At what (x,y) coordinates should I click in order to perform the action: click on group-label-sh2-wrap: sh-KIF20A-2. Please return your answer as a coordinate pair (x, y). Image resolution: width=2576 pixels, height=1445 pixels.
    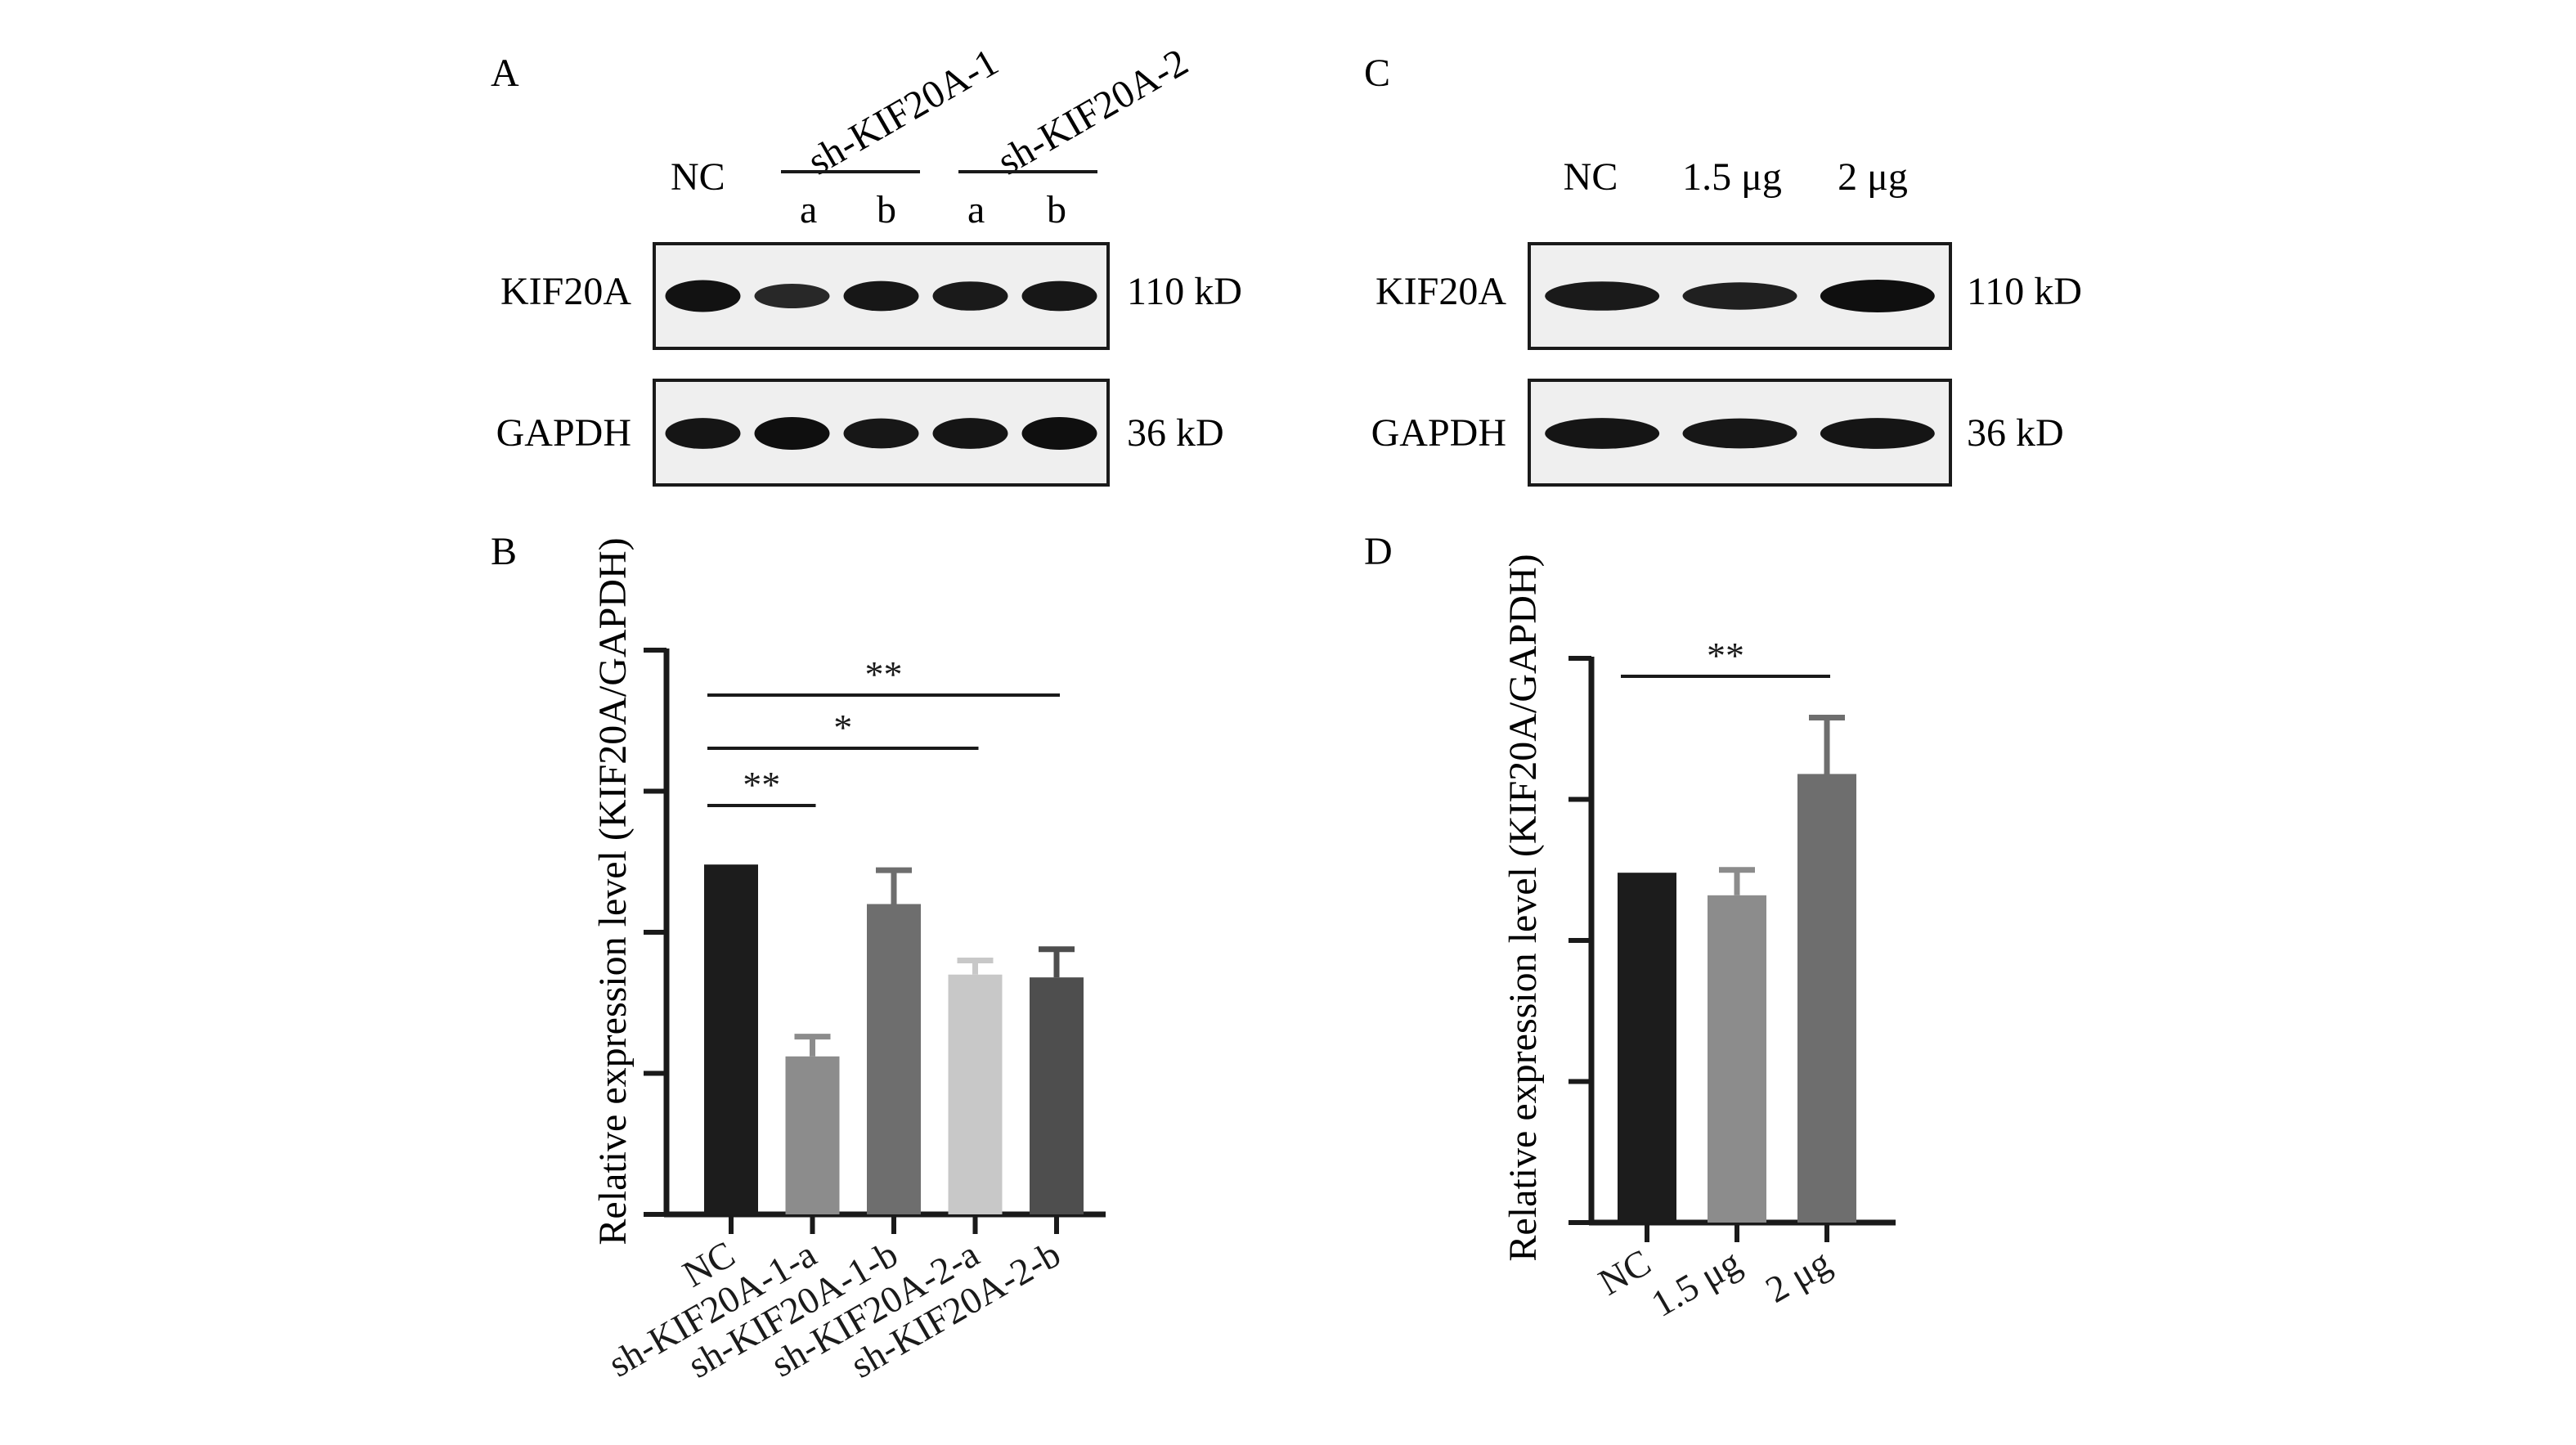
    Looking at the image, I should click on (1093, 111).